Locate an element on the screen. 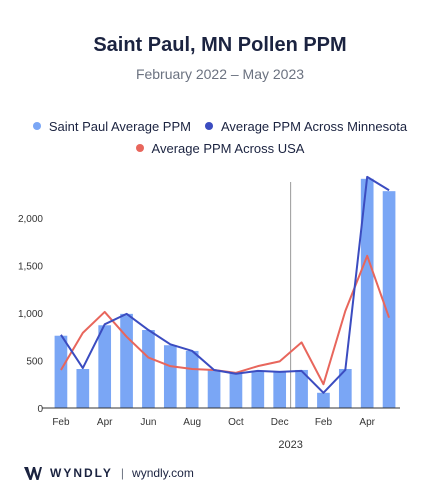 Image resolution: width=440 pixels, height=500 pixels. x-tick-label-0: Feb is located at coordinates (61, 422).